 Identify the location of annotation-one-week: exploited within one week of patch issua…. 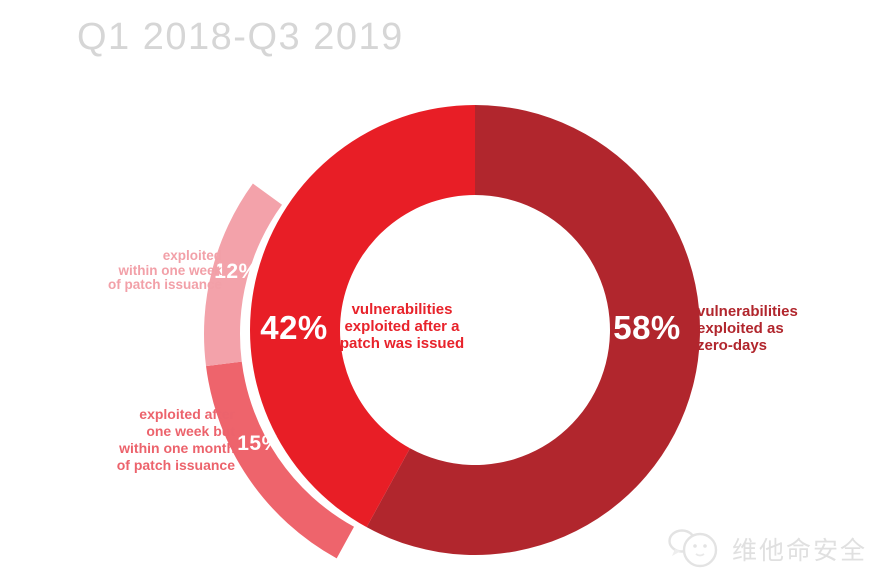
(164, 270).